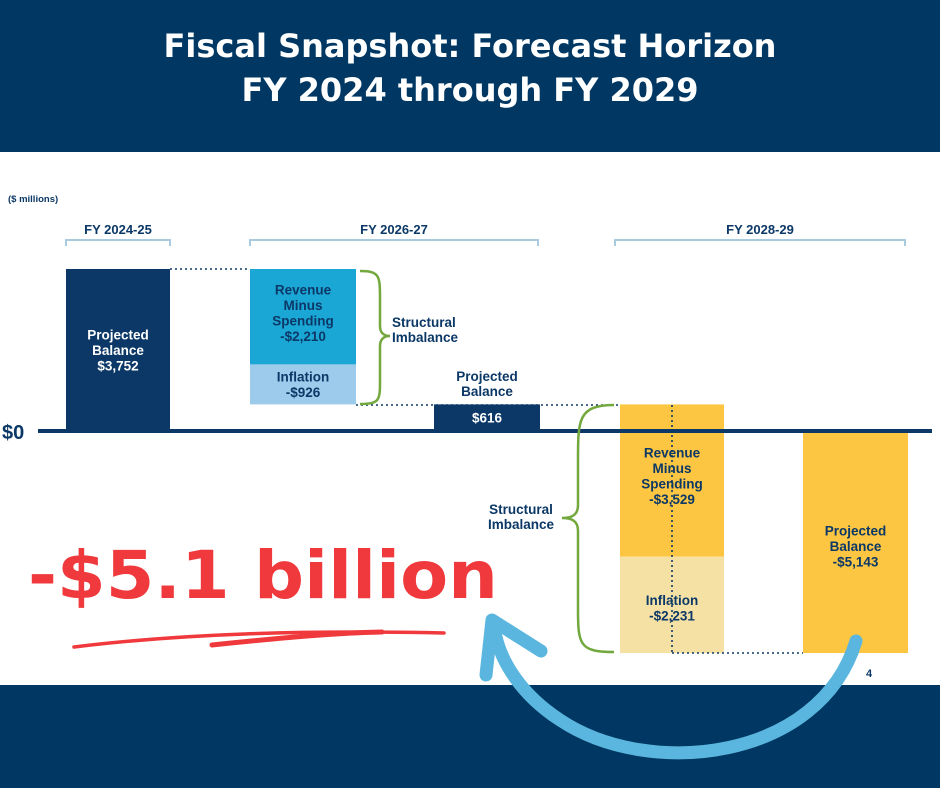  Describe the element at coordinates (117, 366) in the screenshot. I see `bar-label: $3,752` at that location.